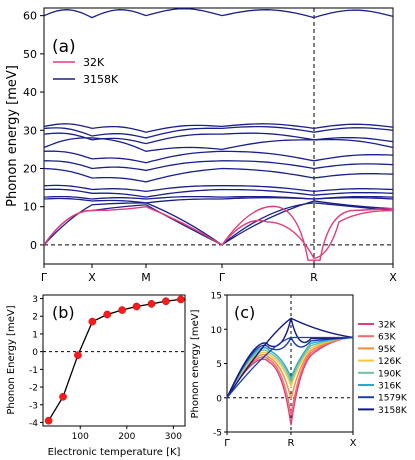 This screenshot has width=415, height=460. I want to click on ytick-label: 50, so click(30, 54).